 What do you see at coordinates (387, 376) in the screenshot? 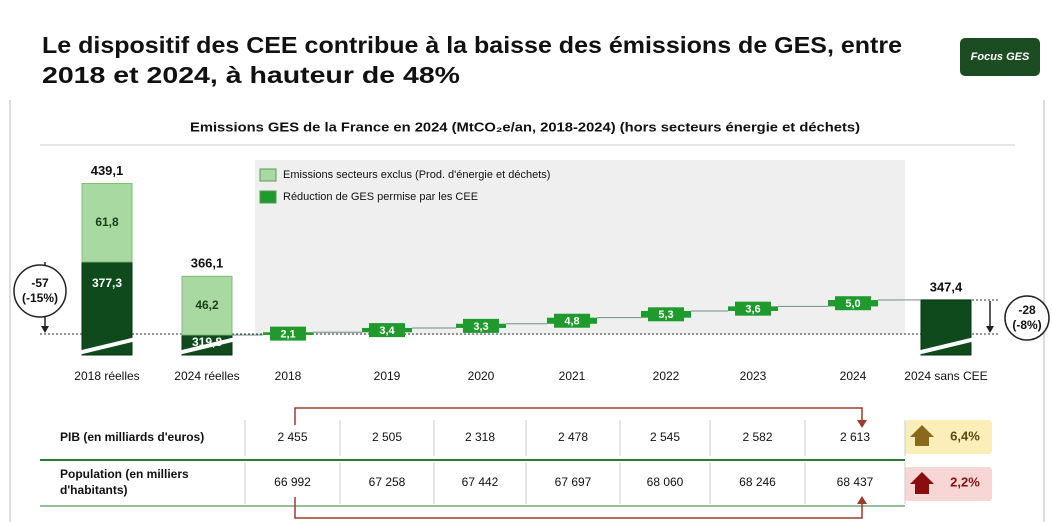
I see `x-tick-label: 2019` at bounding box center [387, 376].